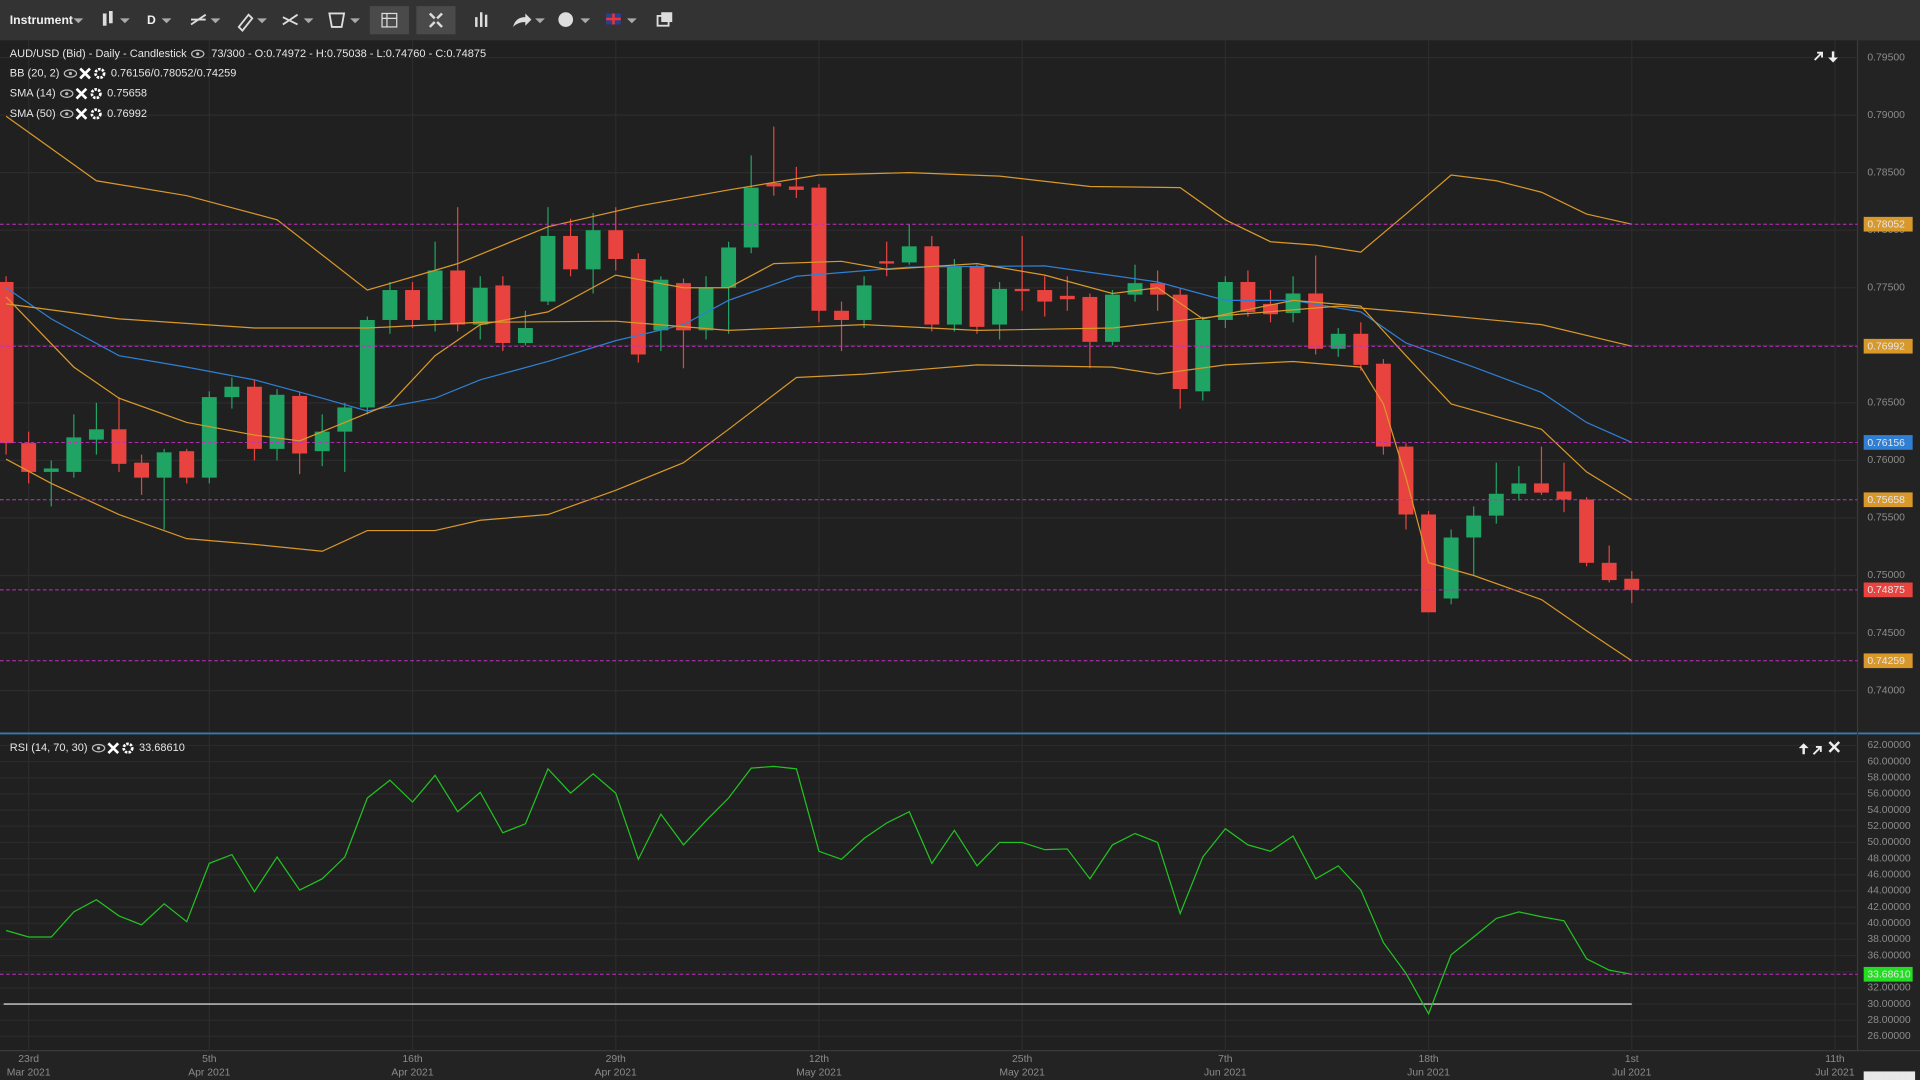 This screenshot has height=1080, width=1920. I want to click on fullscreen-button, so click(436, 20).